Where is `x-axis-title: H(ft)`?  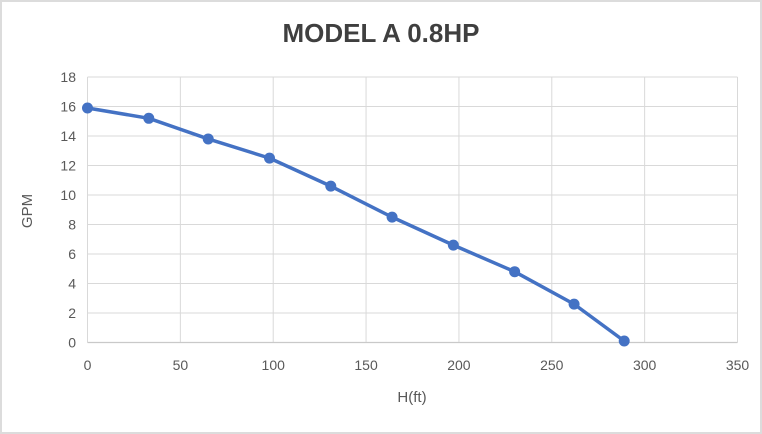 x-axis-title: H(ft) is located at coordinates (411, 397).